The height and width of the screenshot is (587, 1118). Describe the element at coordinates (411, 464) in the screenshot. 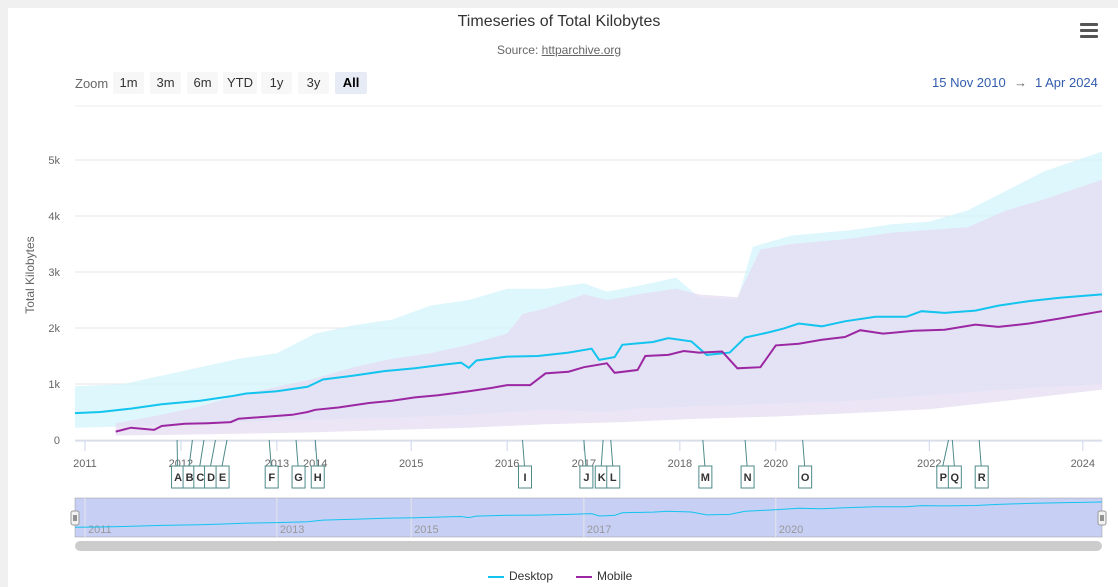

I see `x-tick-label: 2015` at that location.